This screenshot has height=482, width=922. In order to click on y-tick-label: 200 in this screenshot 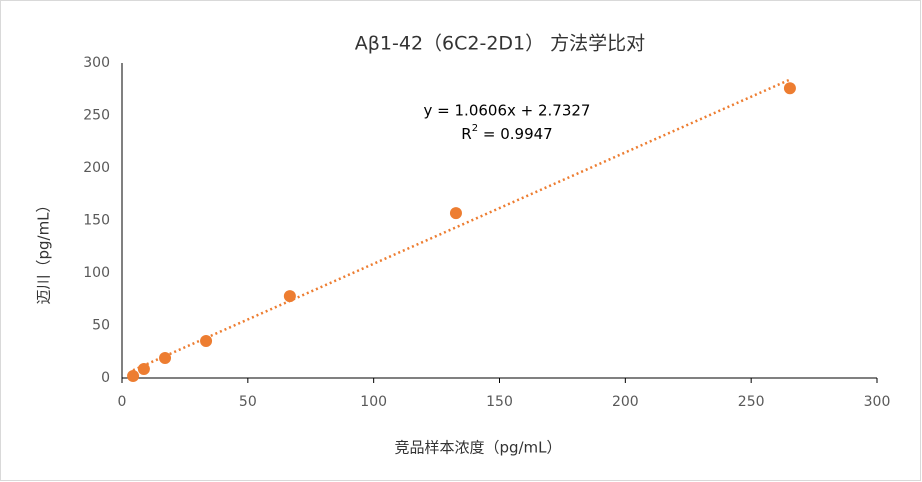, I will do `click(96, 168)`.